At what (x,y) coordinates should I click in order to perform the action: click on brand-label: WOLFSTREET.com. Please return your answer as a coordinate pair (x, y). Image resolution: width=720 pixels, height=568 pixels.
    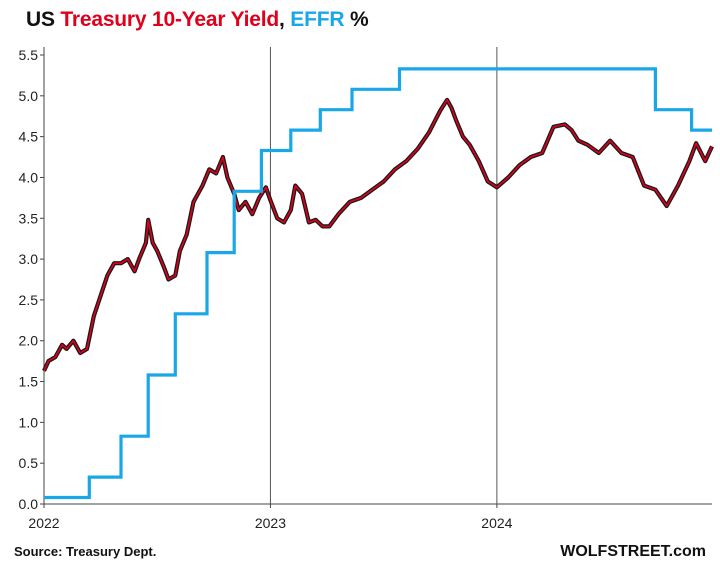
    Looking at the image, I should click on (633, 551).